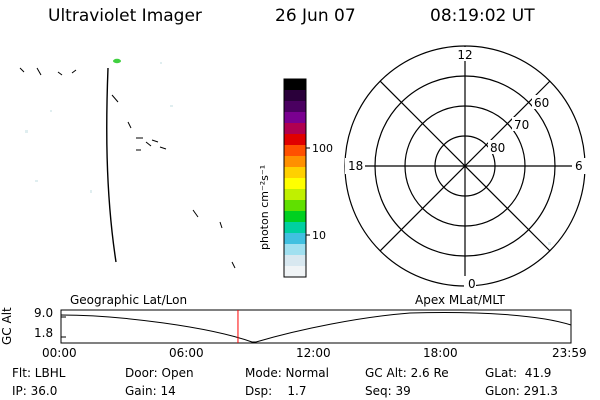 The height and width of the screenshot is (400, 600). What do you see at coordinates (308, 178) in the screenshot?
I see `colorbar: 100 10` at bounding box center [308, 178].